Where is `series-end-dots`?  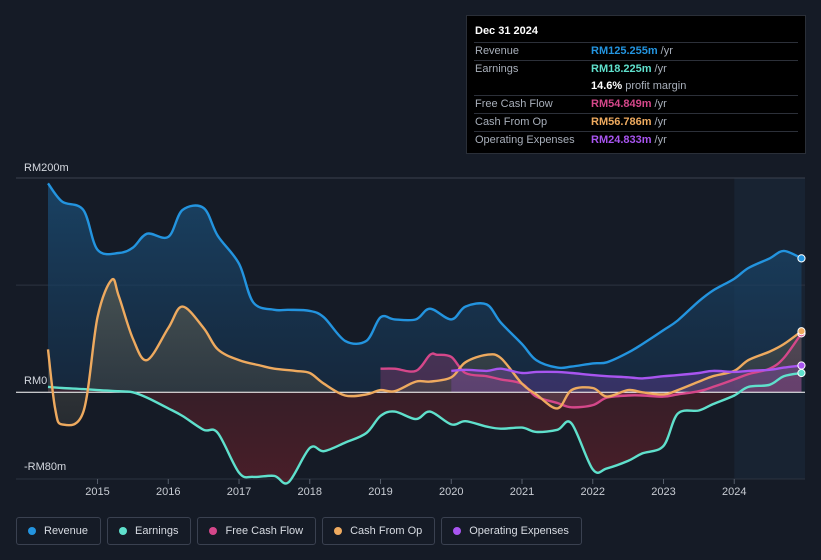 series-end-dots is located at coordinates (801, 316).